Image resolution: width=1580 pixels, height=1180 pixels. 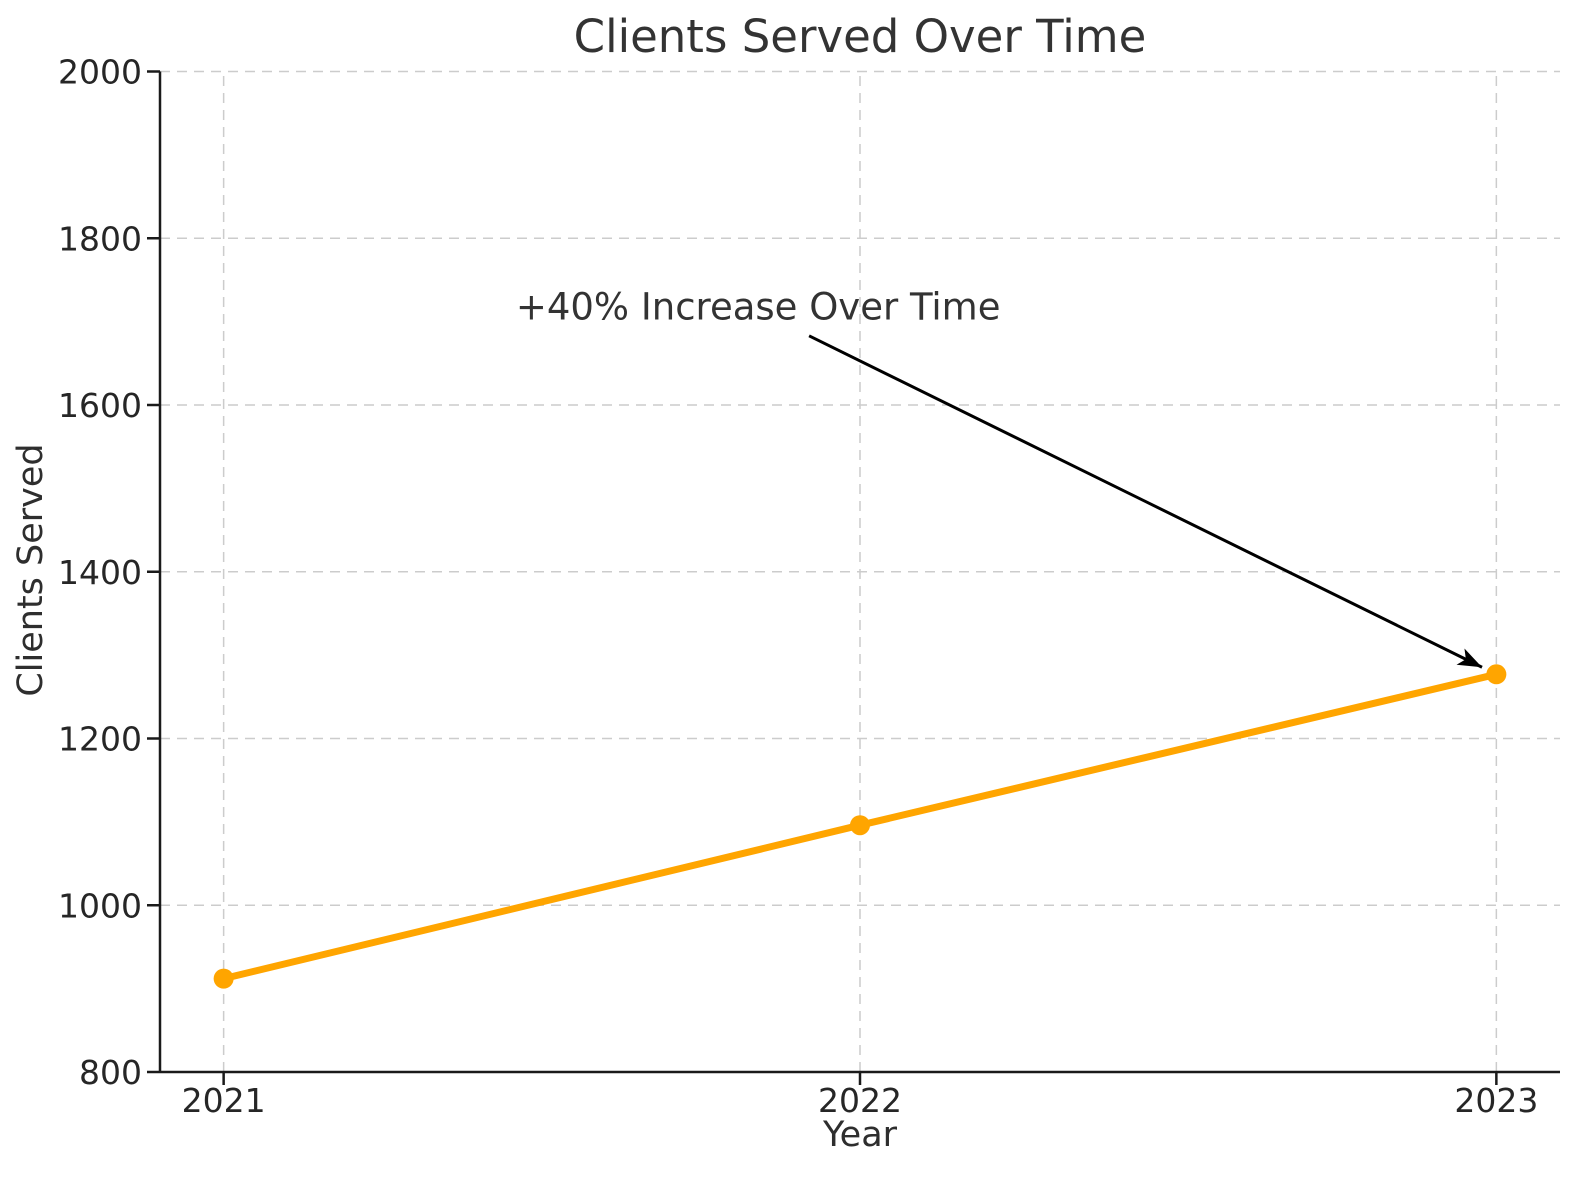 I want to click on x-axis-label: Year, so click(x=860, y=1135).